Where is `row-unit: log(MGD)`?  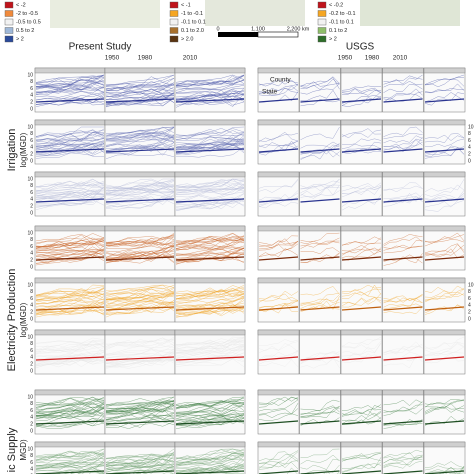
row-unit: log(MGD) is located at coordinates (23, 149).